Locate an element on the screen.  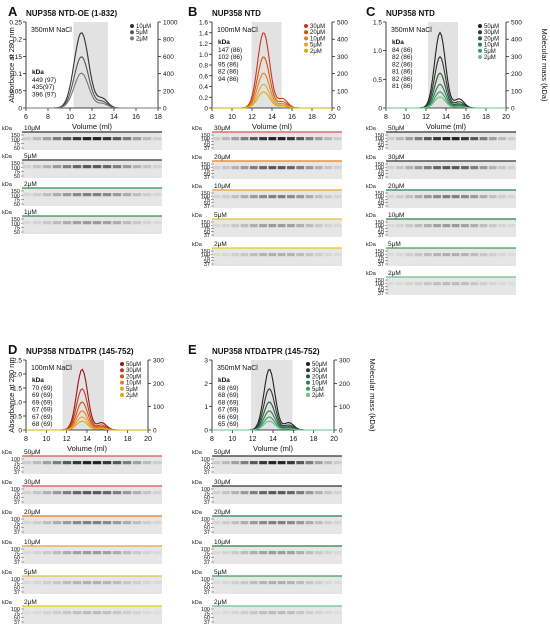
legend-label: 10μM is located at coordinates (143, 27).